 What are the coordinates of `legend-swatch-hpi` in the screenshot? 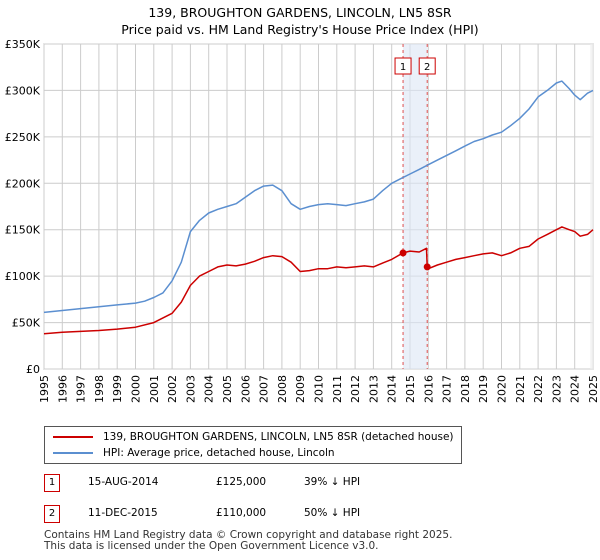 It's located at (73, 453).